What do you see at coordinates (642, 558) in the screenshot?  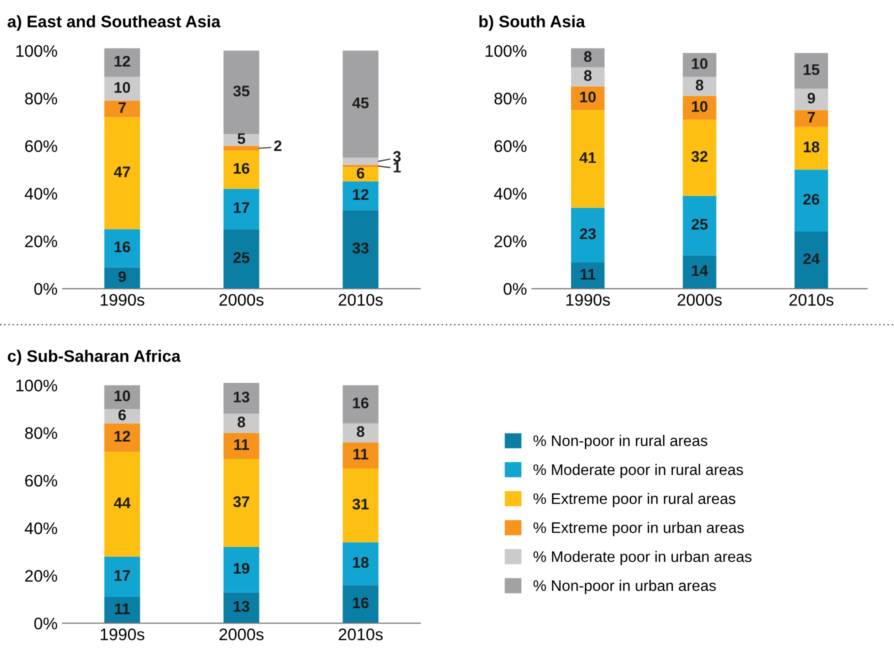 I see `legend-label: % Moderate poor in urban areas` at bounding box center [642, 558].